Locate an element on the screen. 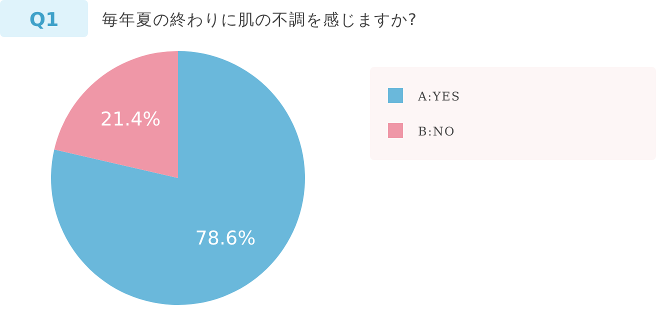  data-label: 78.6% is located at coordinates (225, 239).